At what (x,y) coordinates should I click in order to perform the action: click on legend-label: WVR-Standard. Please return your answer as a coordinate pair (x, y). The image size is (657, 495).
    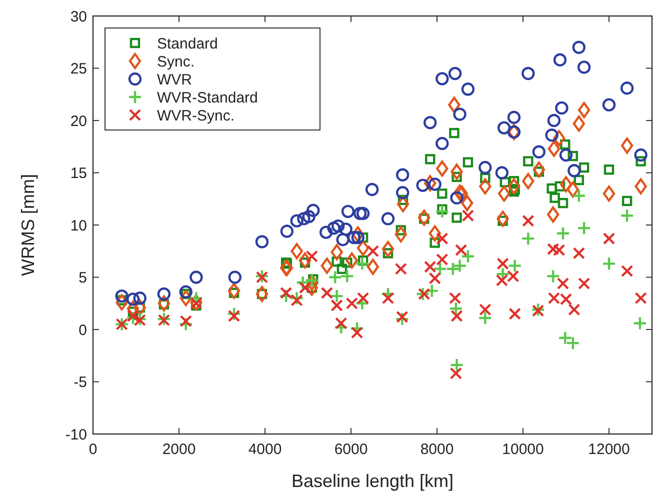
    Looking at the image, I should click on (207, 97).